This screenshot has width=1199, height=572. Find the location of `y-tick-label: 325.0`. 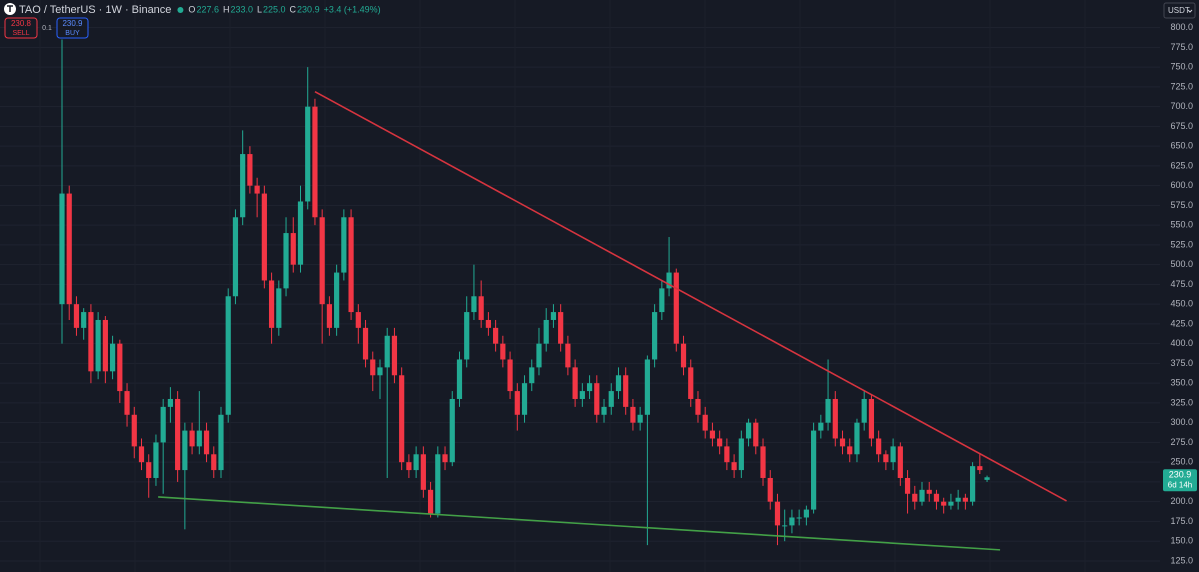

y-tick-label: 325.0 is located at coordinates (1181, 402).